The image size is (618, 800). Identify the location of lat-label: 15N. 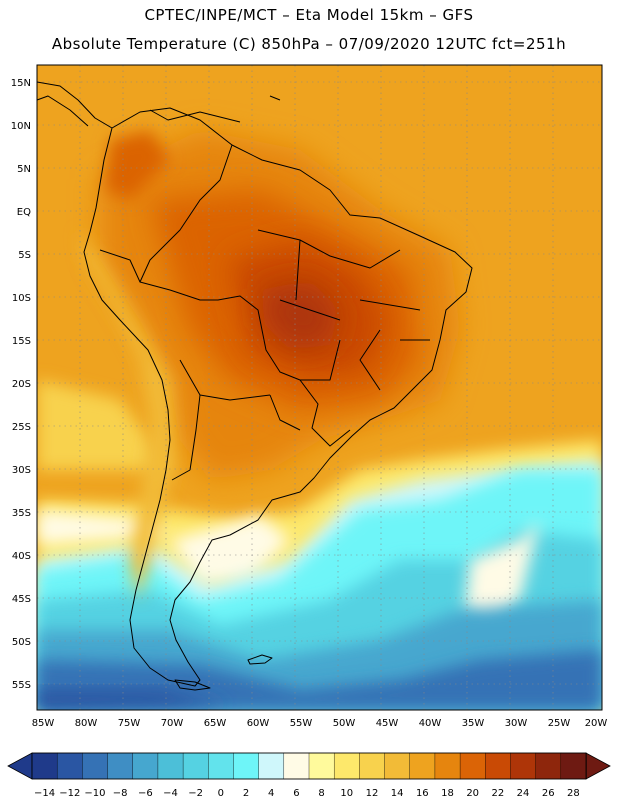
(21, 83).